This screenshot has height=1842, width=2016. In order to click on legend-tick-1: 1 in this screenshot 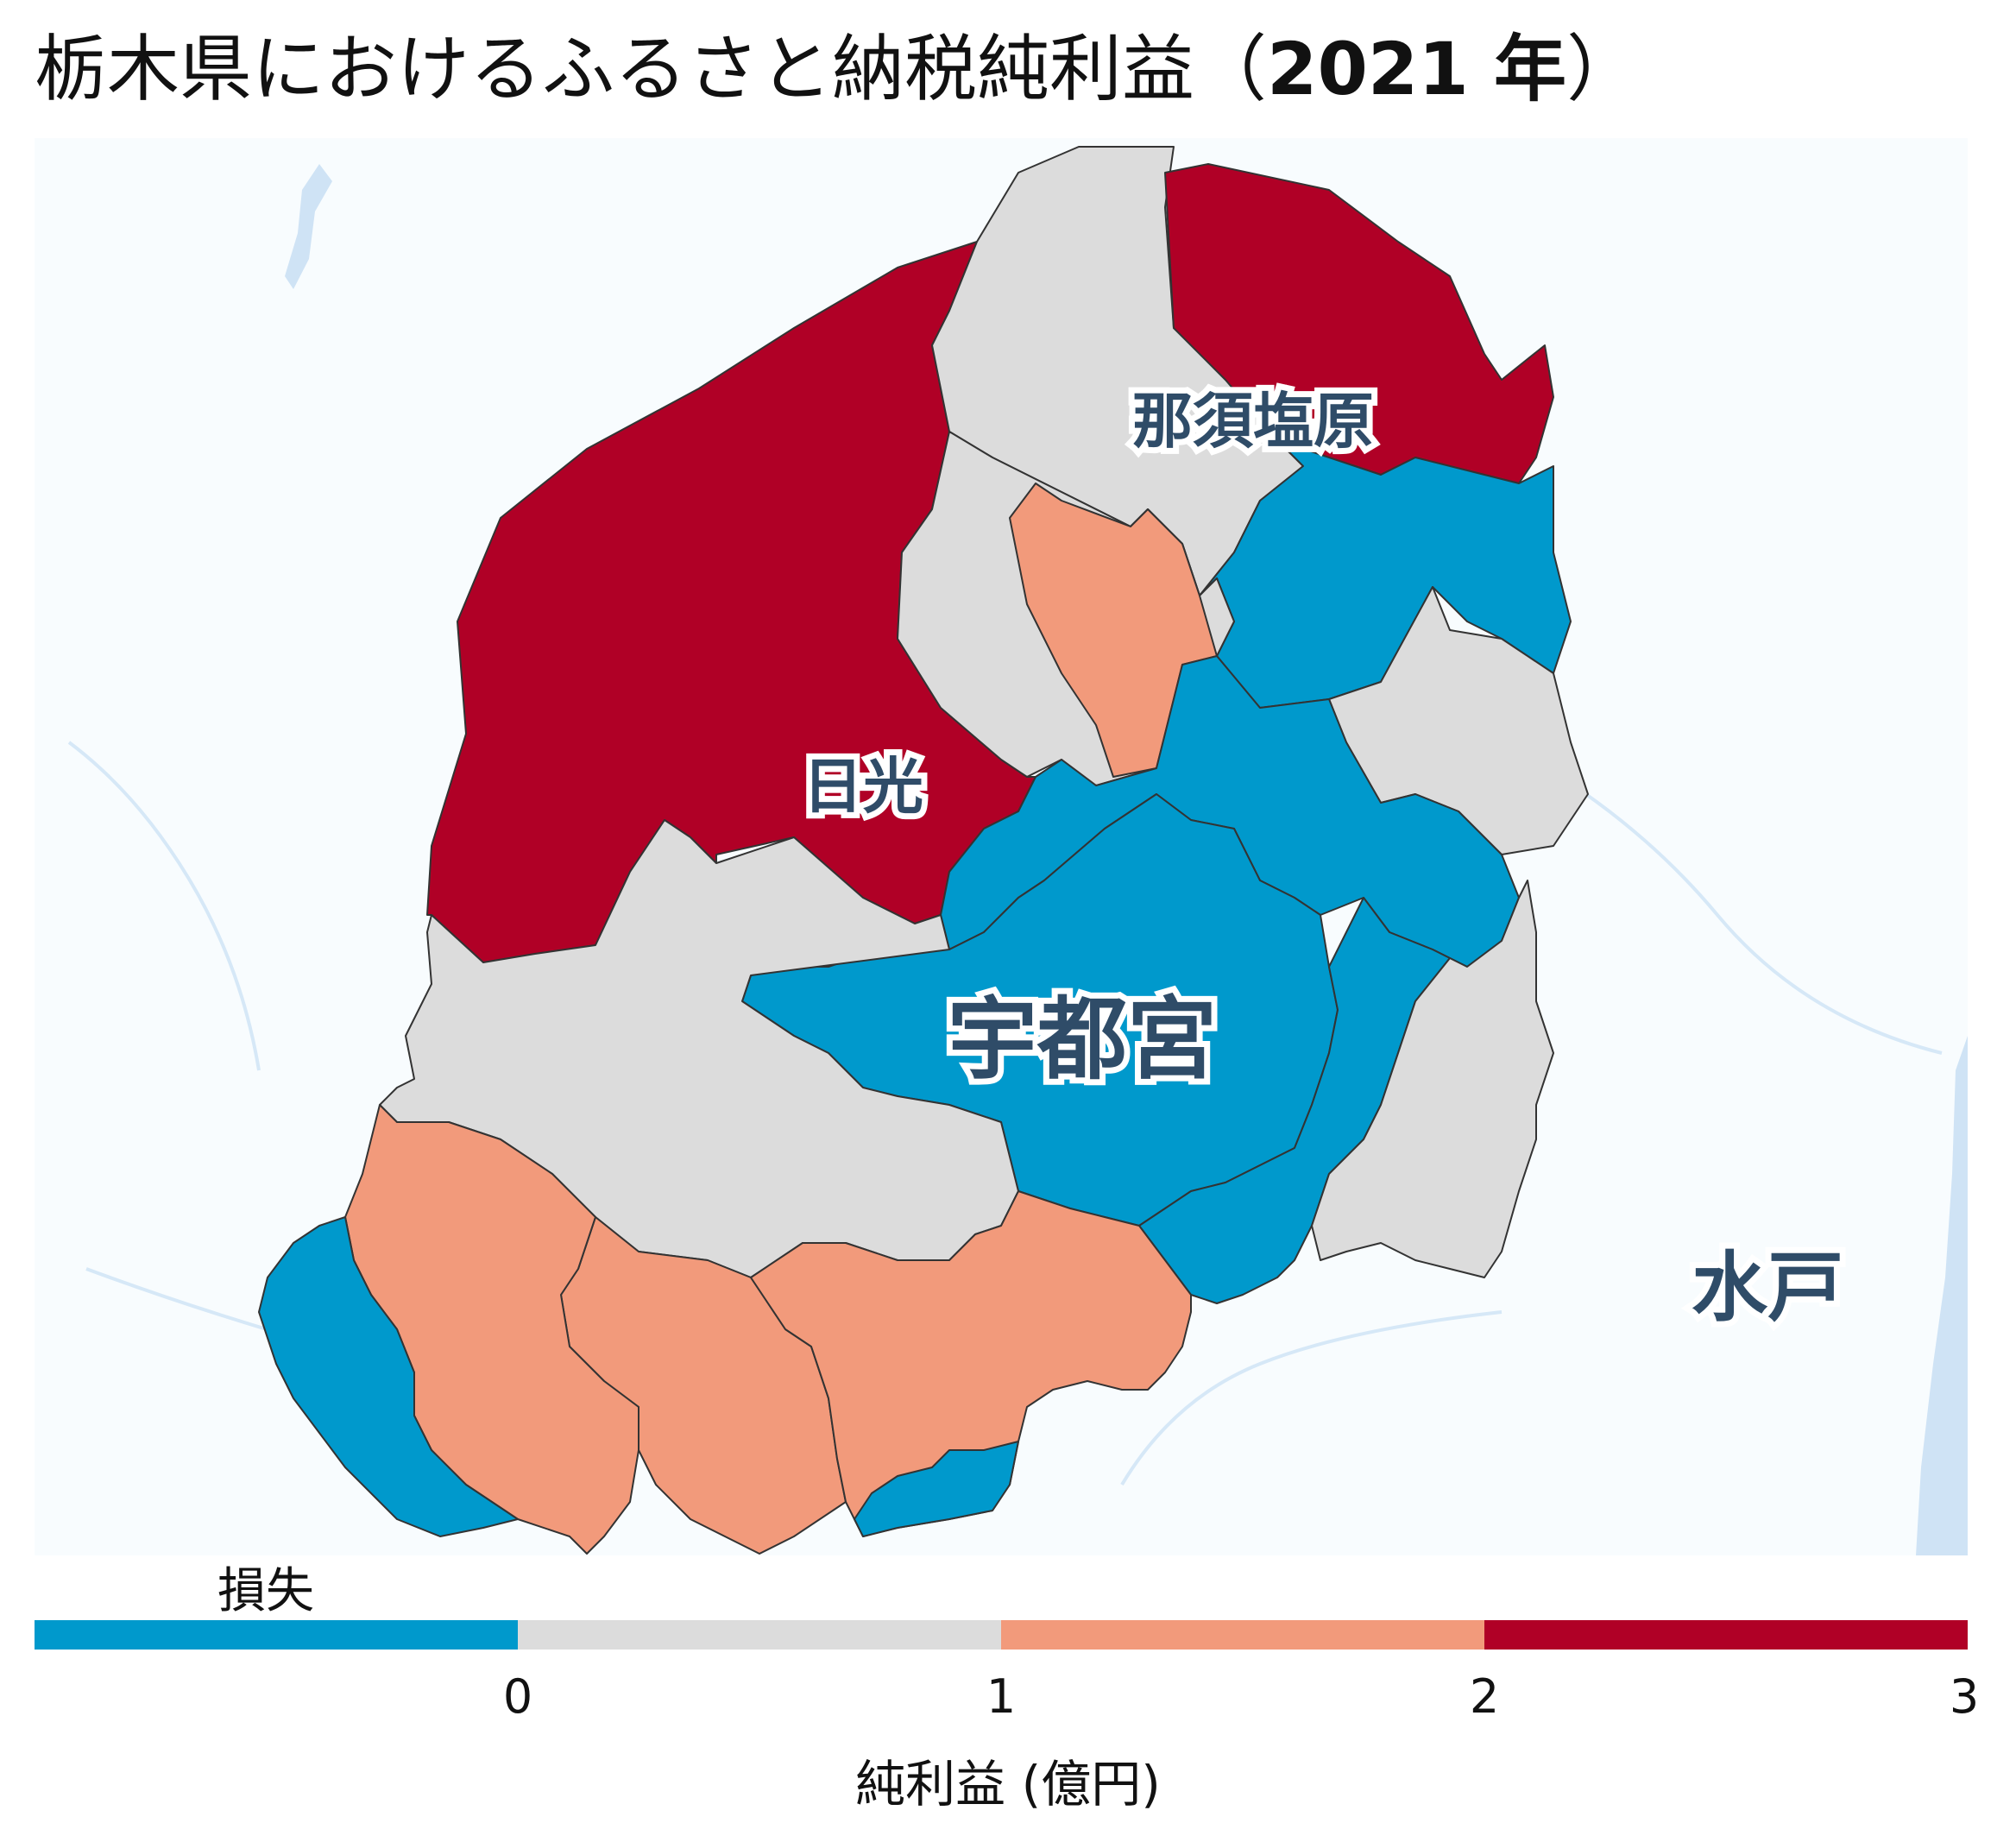, I will do `click(1001, 1696)`.